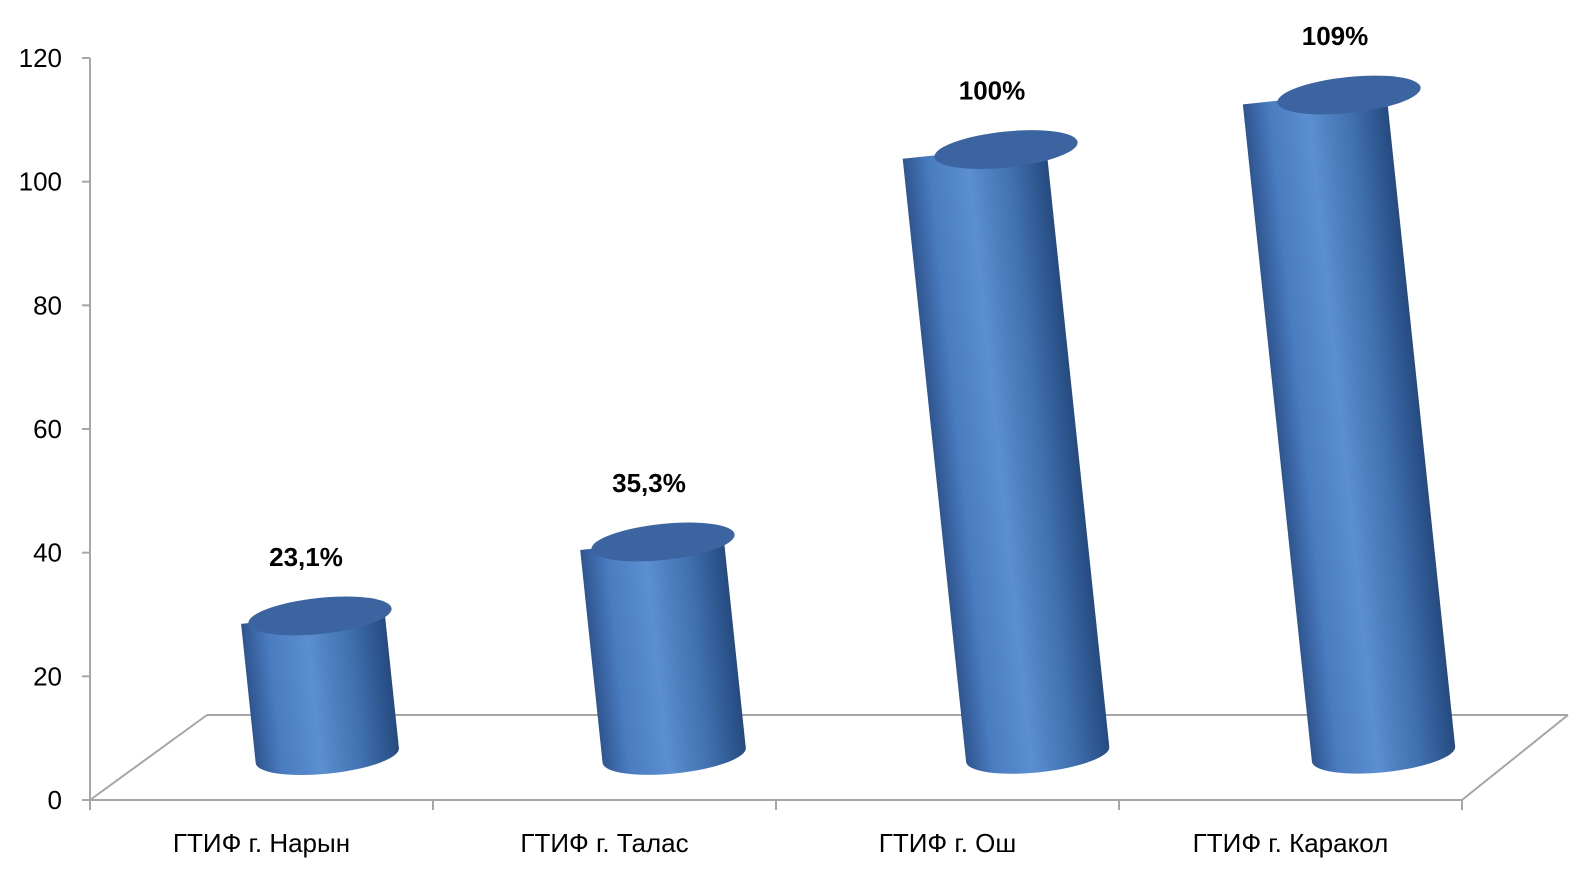 The height and width of the screenshot is (878, 1593). I want to click on y-tick-label: 120, so click(40, 58).